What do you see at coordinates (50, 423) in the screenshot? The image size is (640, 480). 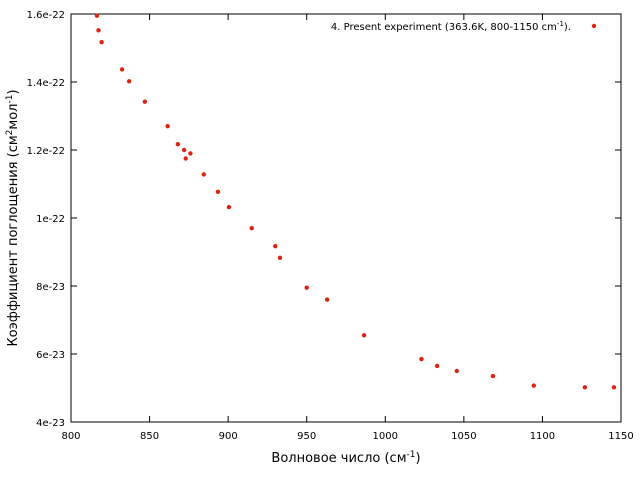 I see `y-tick-label: 4e-23` at bounding box center [50, 423].